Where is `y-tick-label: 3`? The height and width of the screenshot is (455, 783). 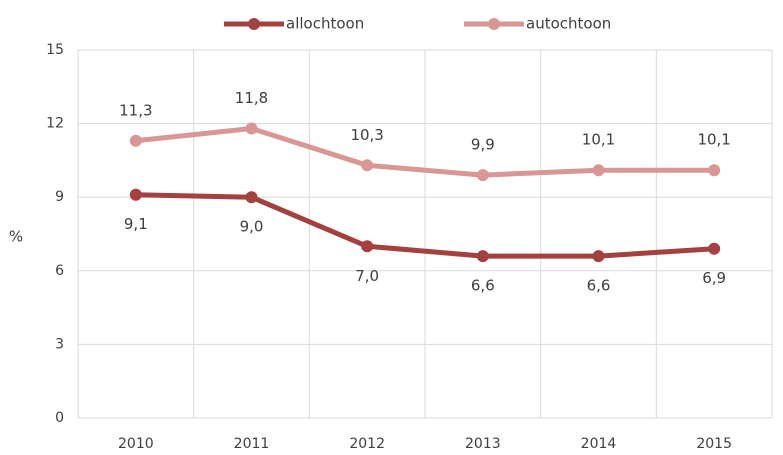
y-tick-label: 3 is located at coordinates (59, 344).